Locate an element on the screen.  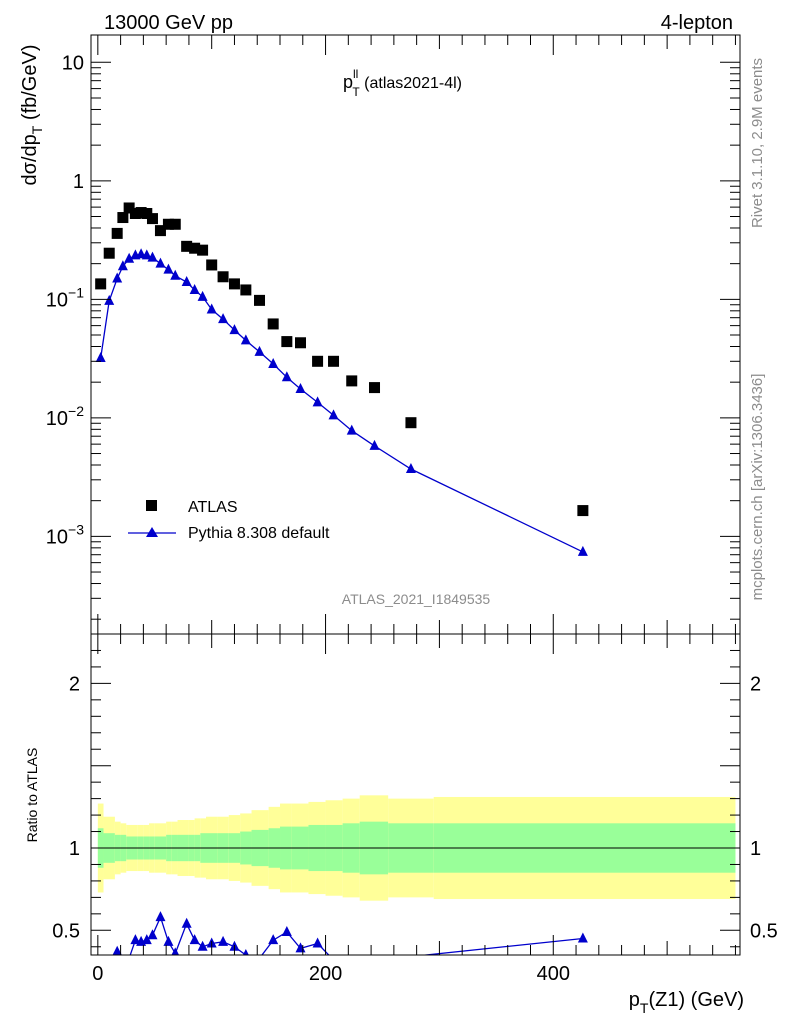
ratio-line is located at coordinates (295, 943).